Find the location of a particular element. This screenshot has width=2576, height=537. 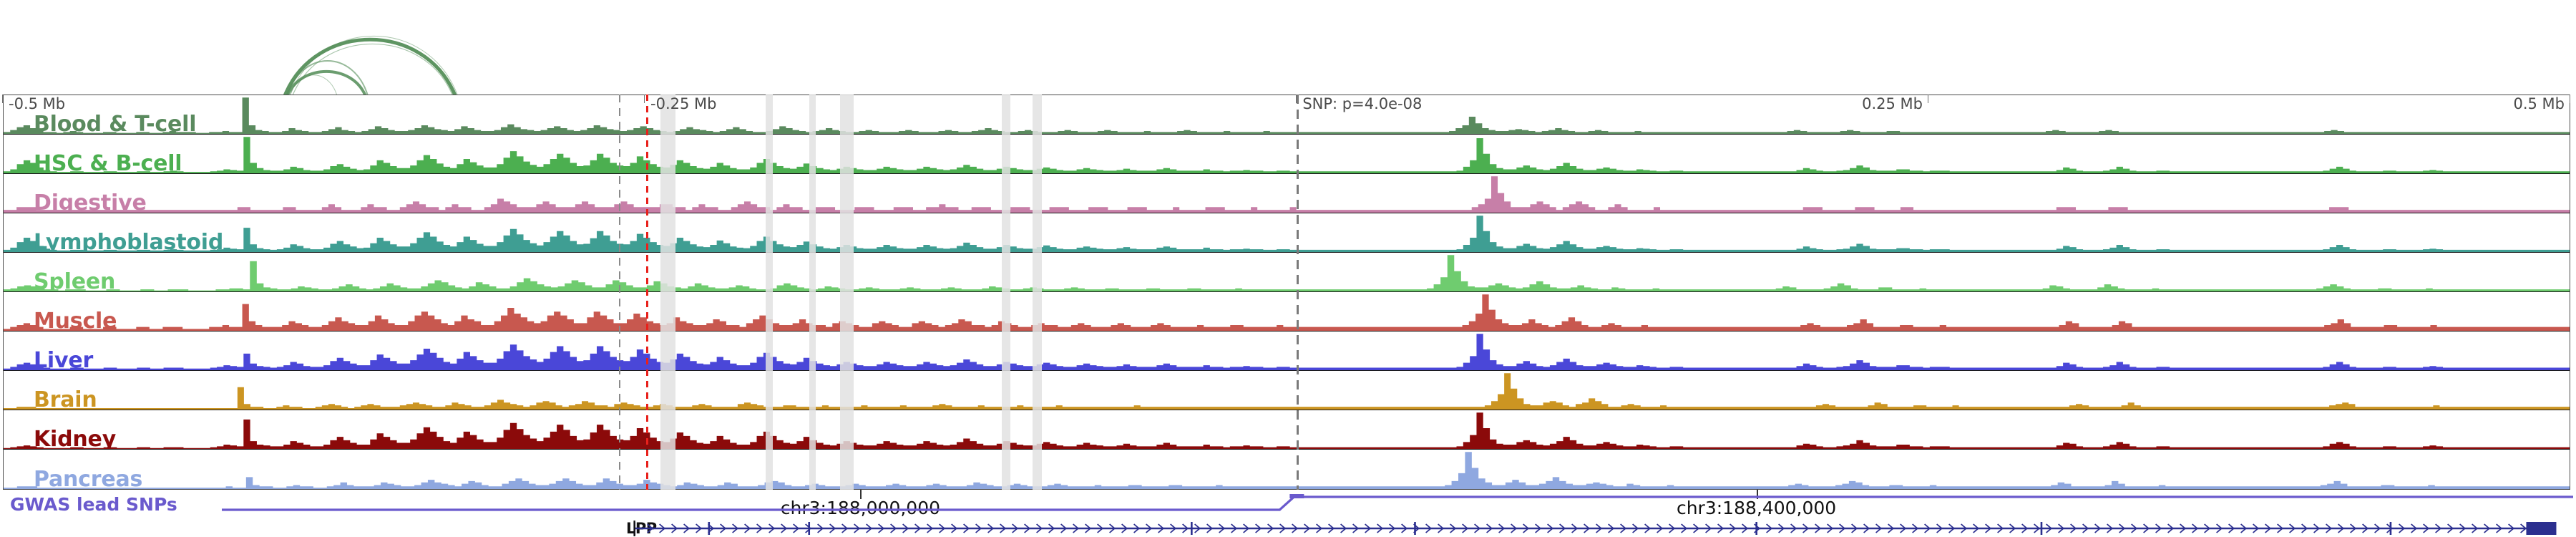

track-row-hsc-b-cell: HSC & B-cell is located at coordinates (1287, 154).